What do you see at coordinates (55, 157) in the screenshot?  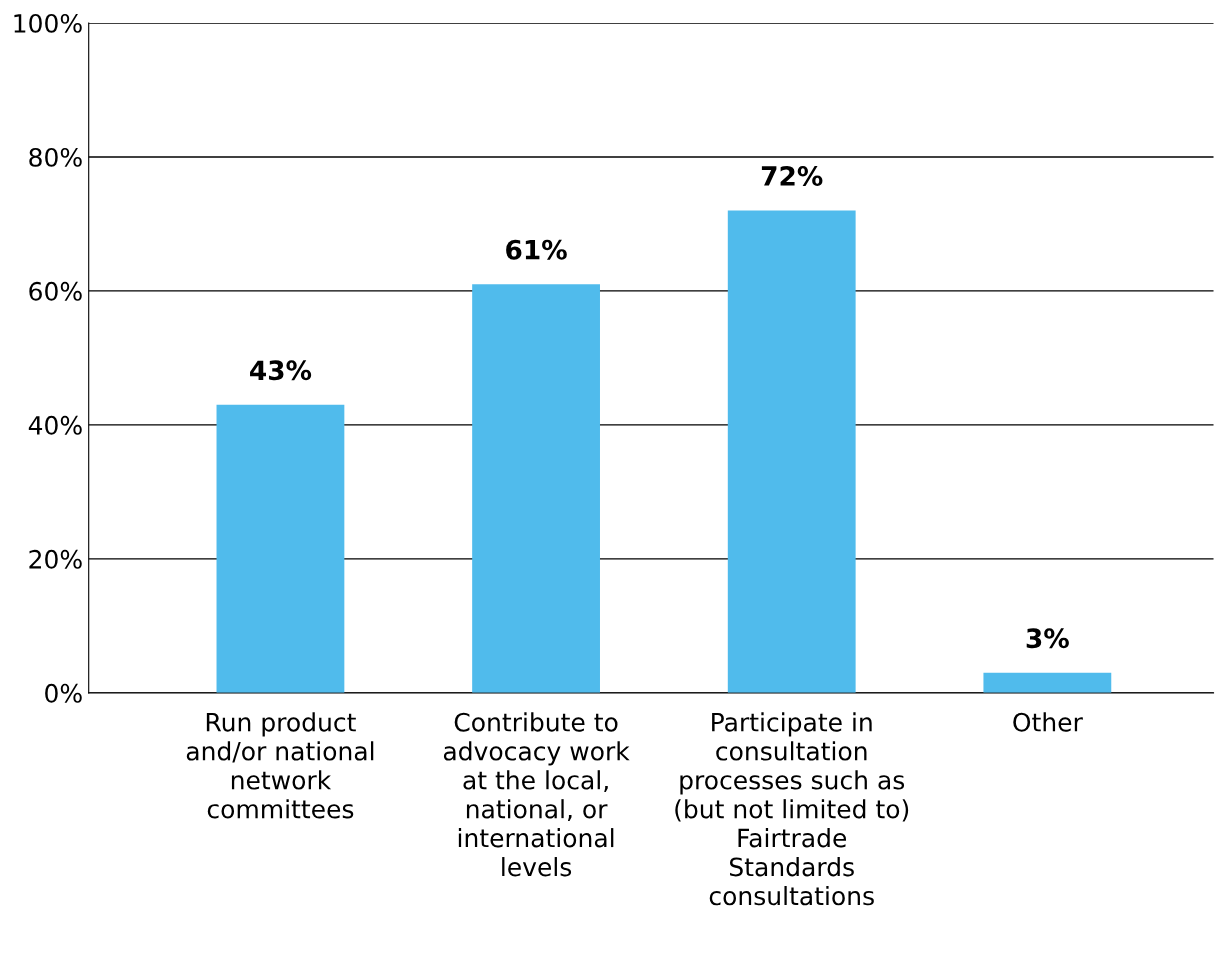 I see `y-tick-label: 80%` at bounding box center [55, 157].